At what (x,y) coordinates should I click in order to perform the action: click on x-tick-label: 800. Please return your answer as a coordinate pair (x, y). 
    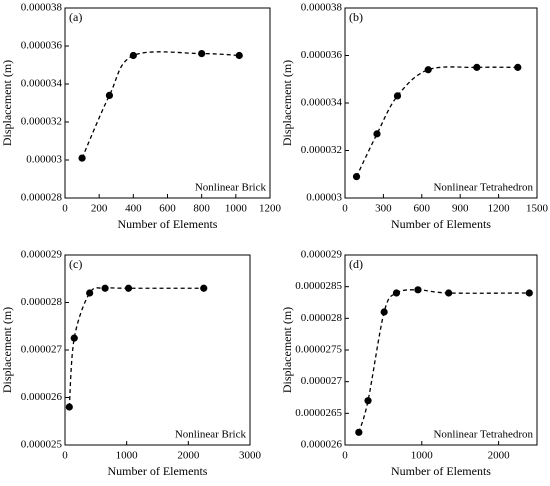
    Looking at the image, I should click on (201, 209).